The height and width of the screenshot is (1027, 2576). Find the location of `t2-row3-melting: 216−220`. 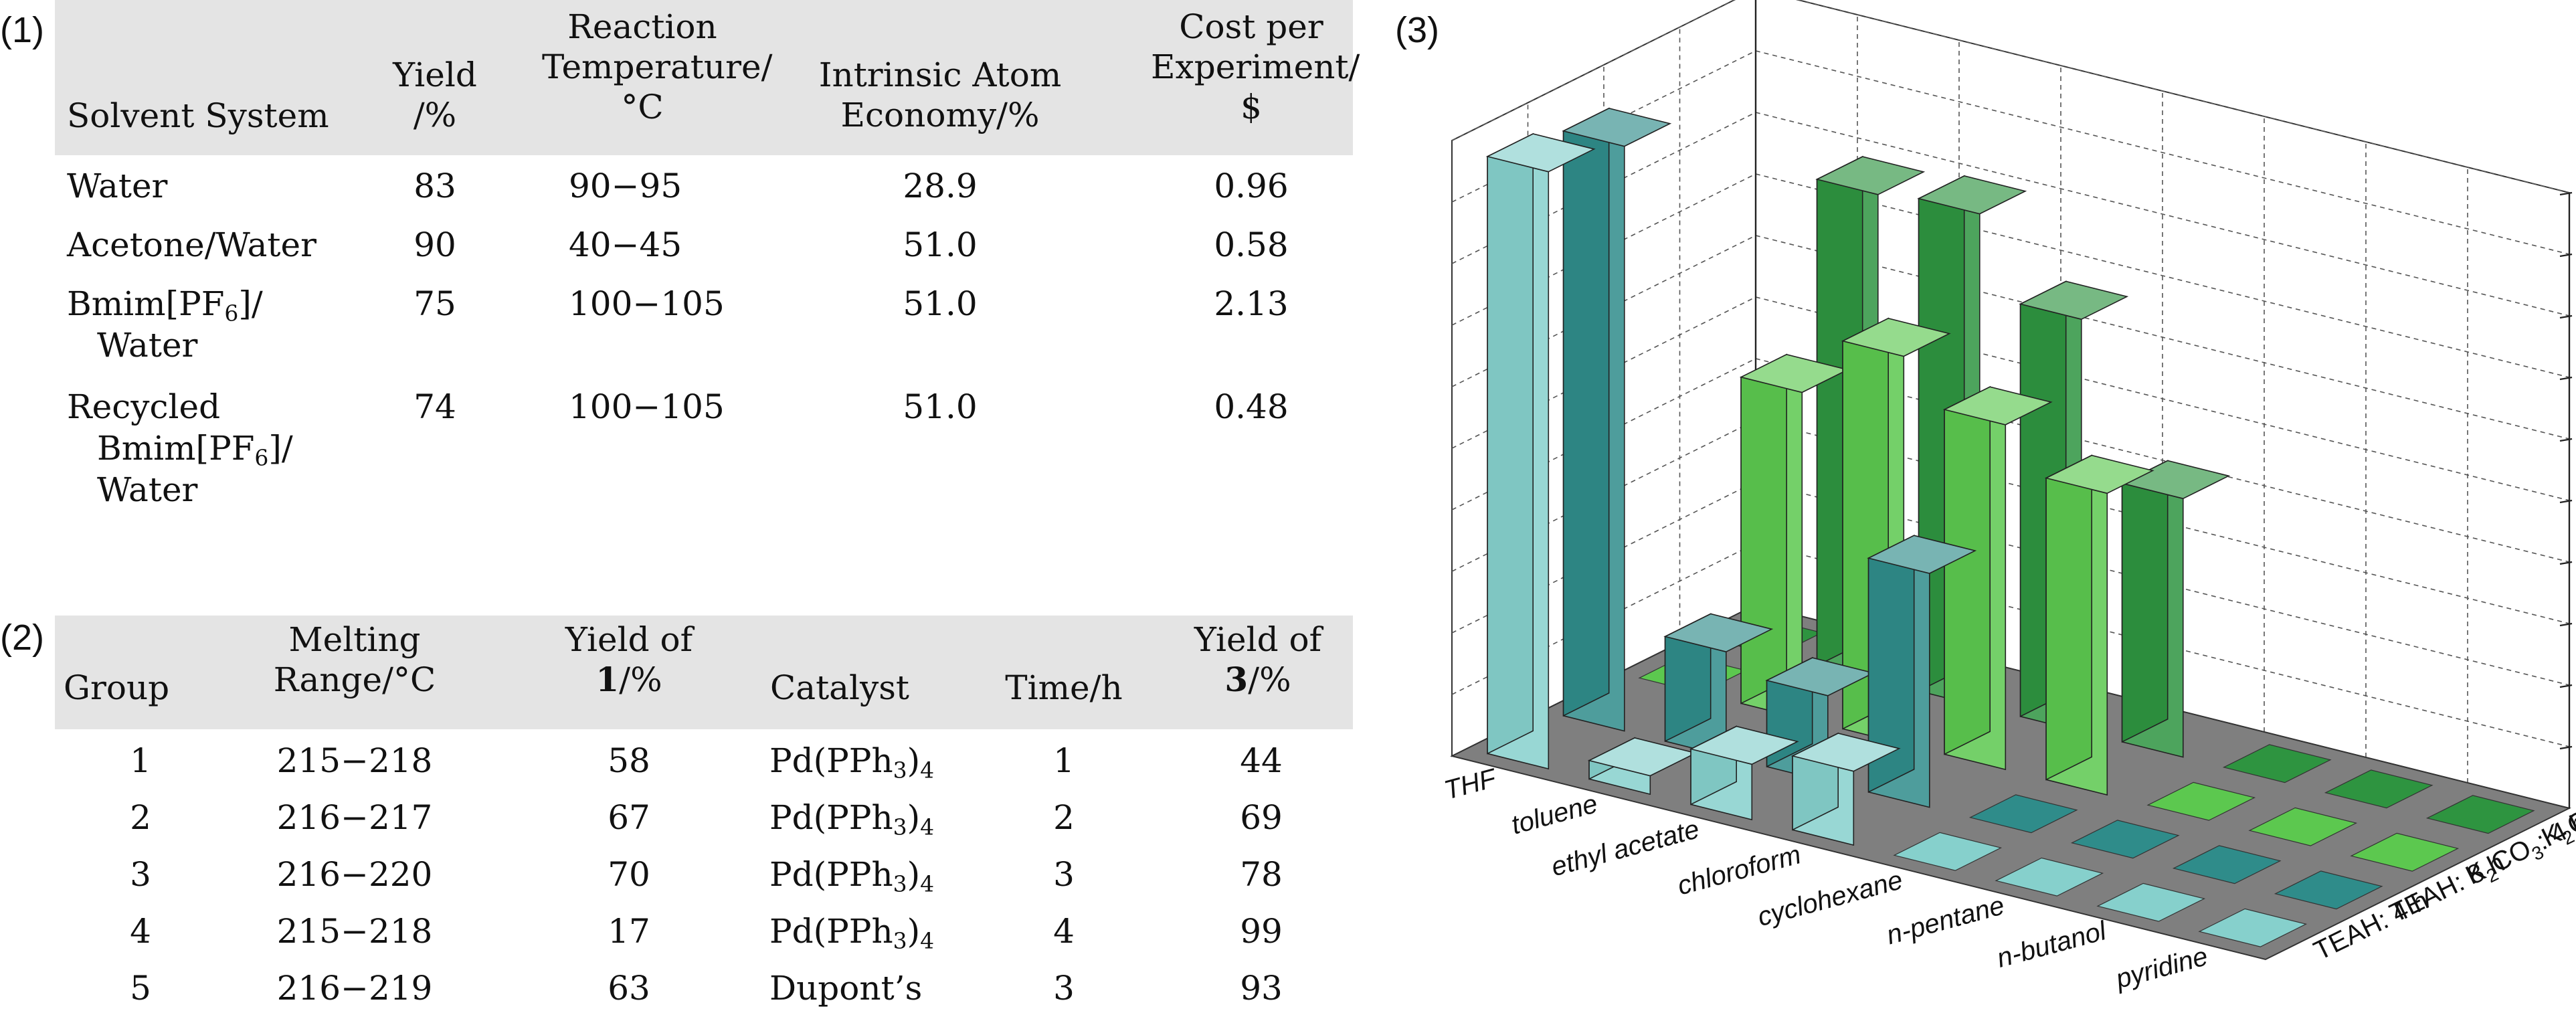

t2-row3-melting: 216−220 is located at coordinates (354, 874).